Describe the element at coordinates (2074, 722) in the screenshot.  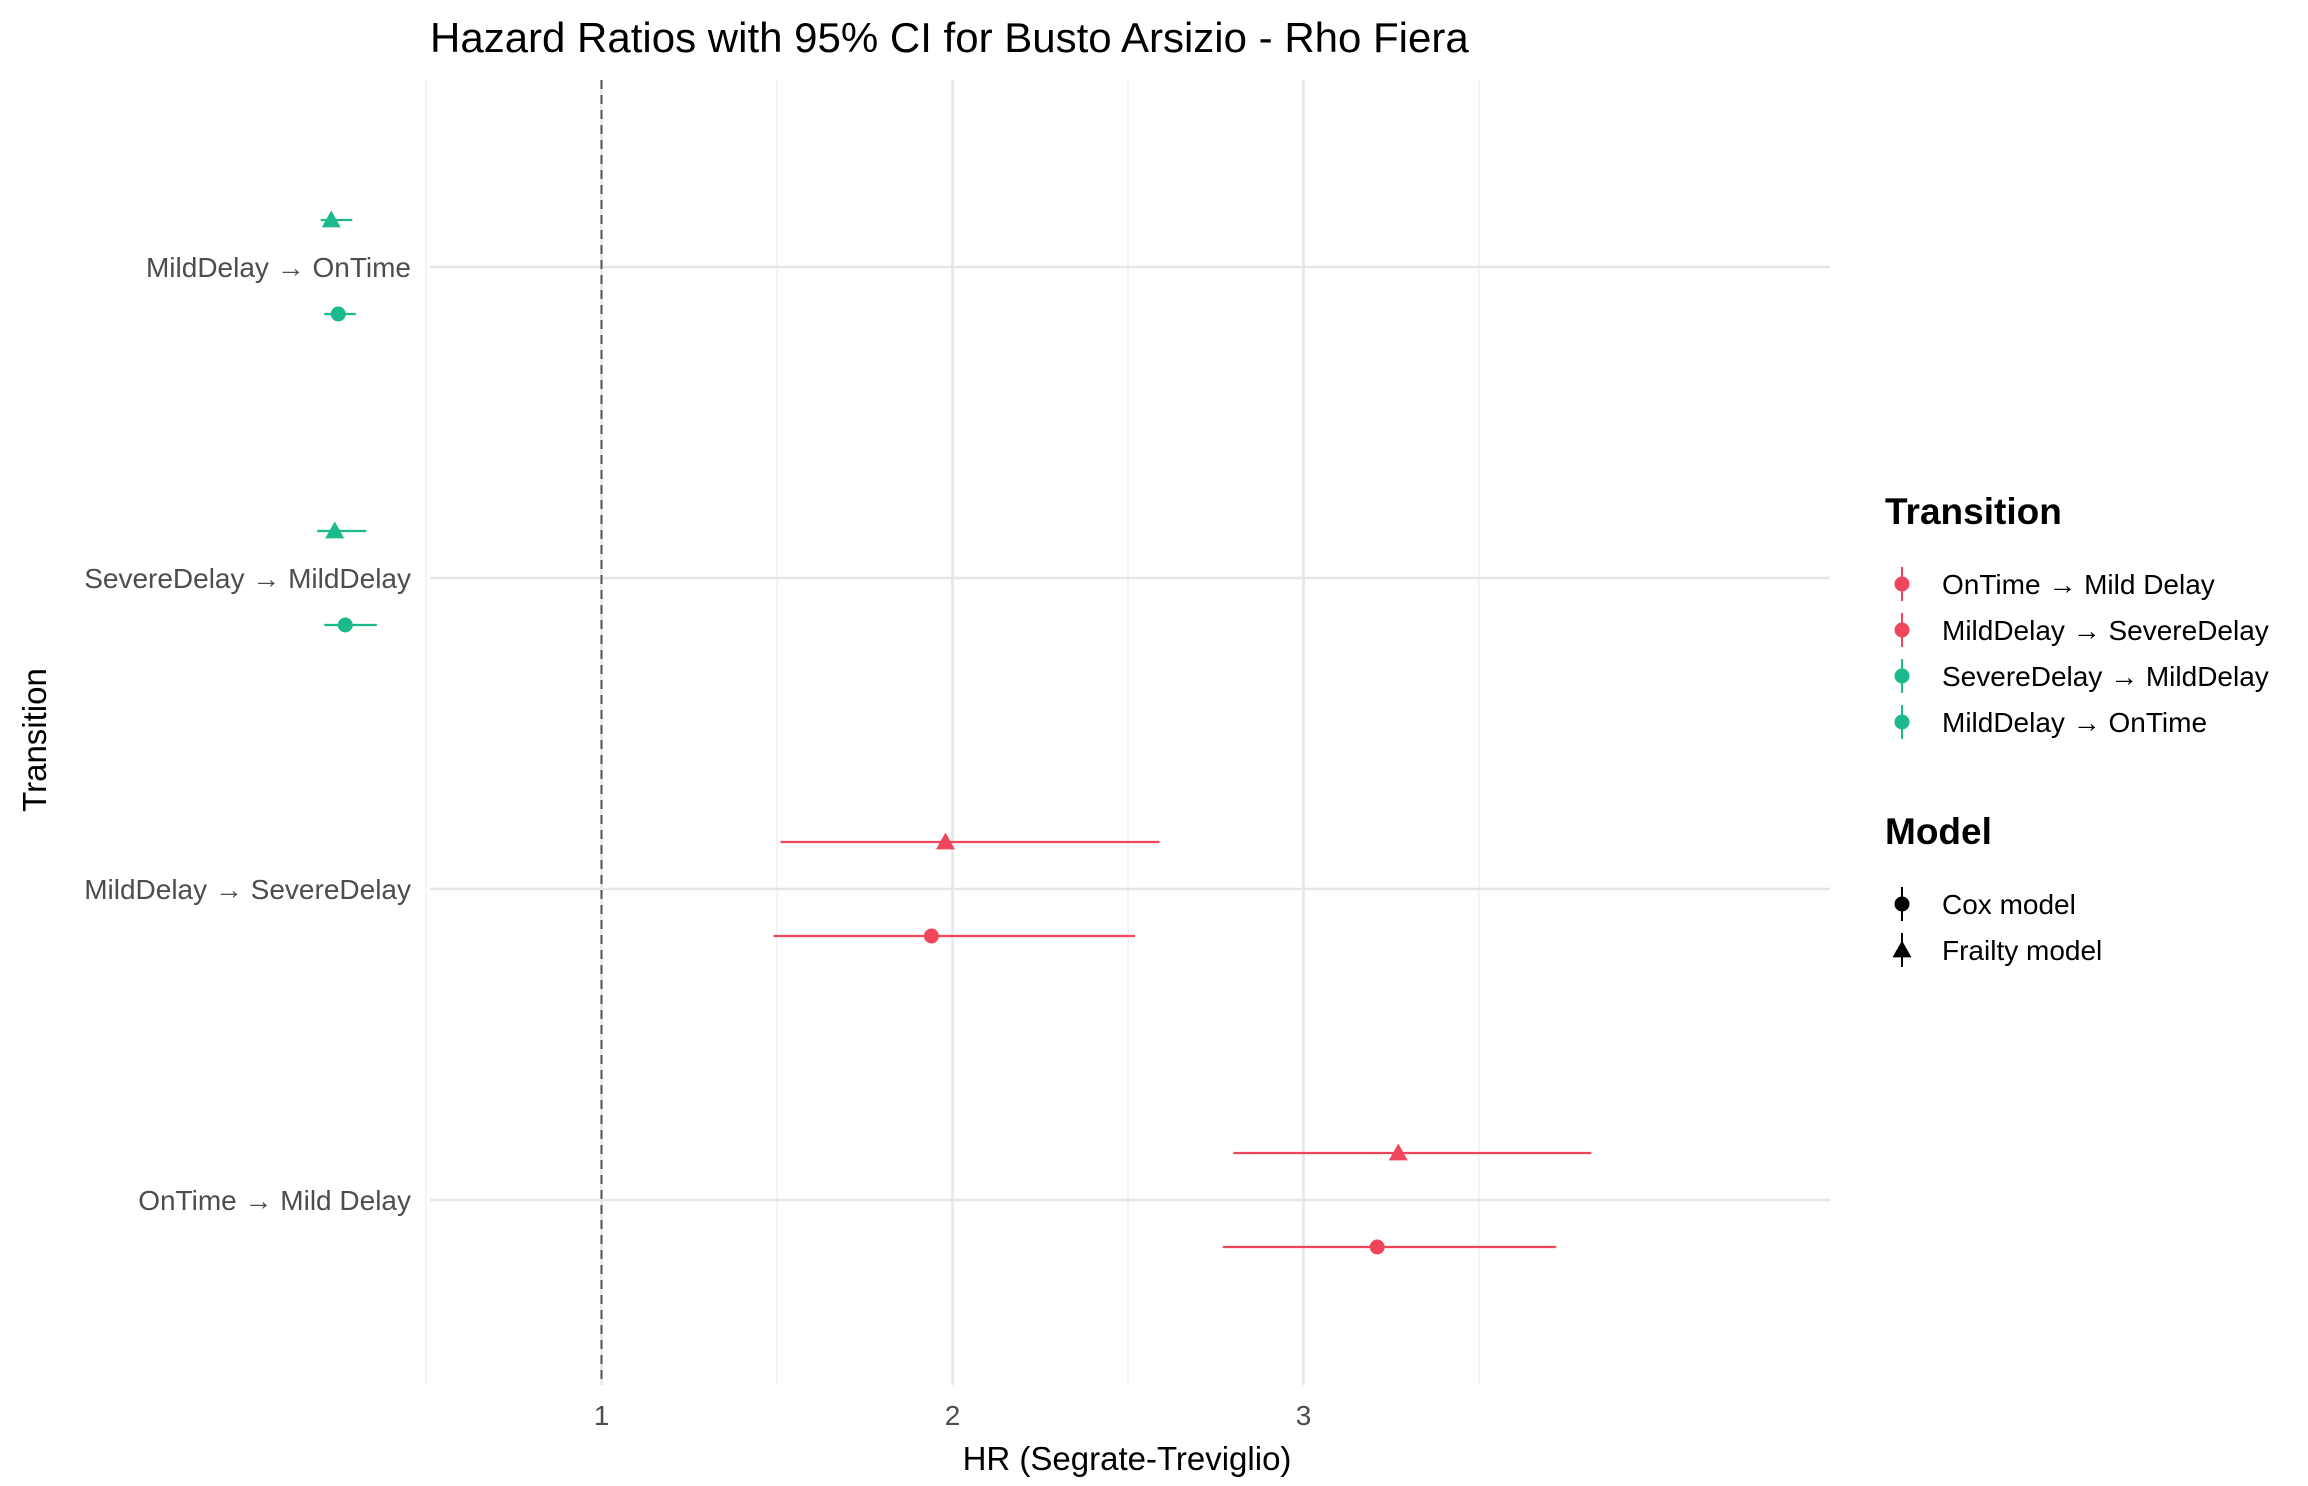
I see `legend-label: MildDelay → OnTime` at that location.